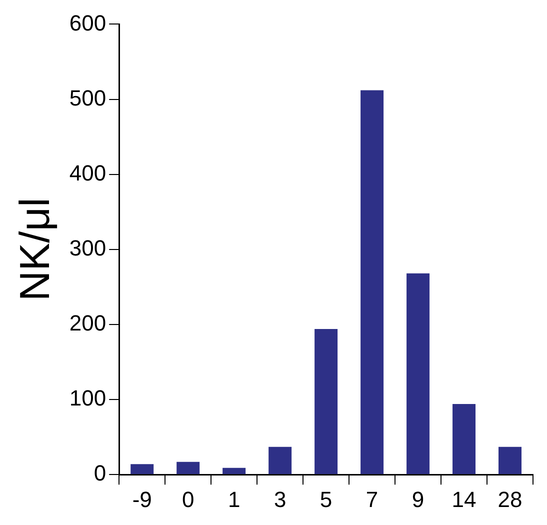 The height and width of the screenshot is (525, 547). Describe the element at coordinates (87, 173) in the screenshot. I see `y-tick-label: 400` at that location.